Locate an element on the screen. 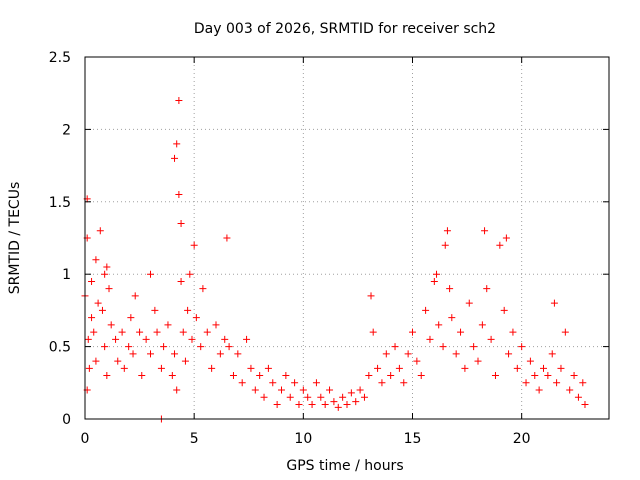  y-tick-label: 1.5 is located at coordinates (60, 203).